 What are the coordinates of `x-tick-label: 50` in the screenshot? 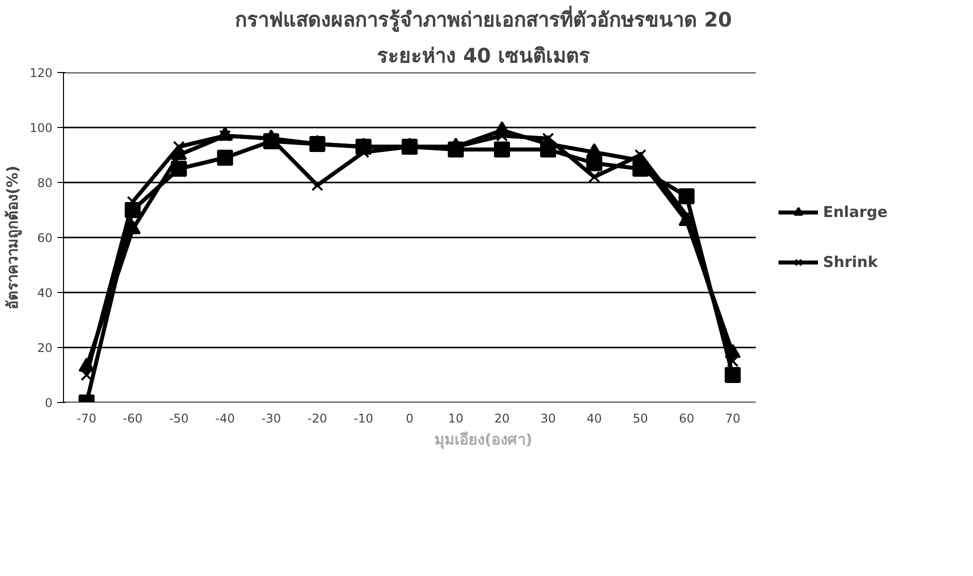 It's located at (640, 419).